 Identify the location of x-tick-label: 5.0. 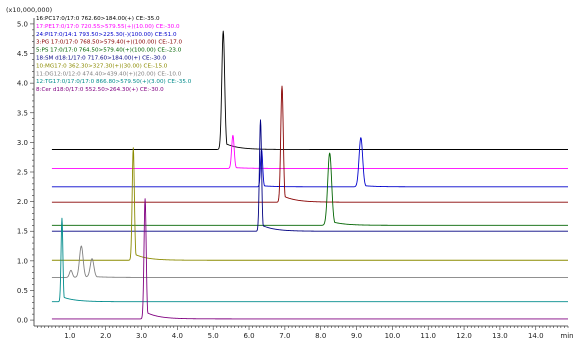
(213, 336).